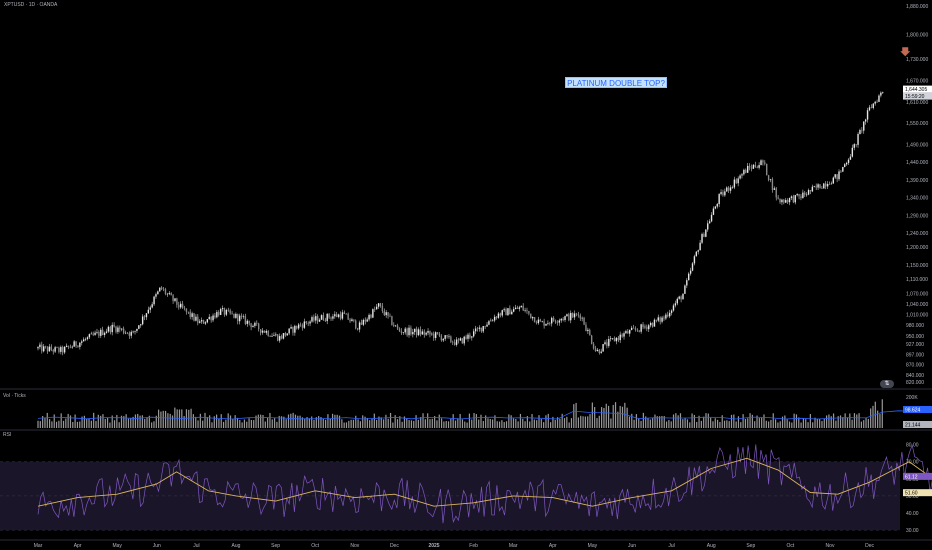 Image resolution: width=932 pixels, height=550 pixels. What do you see at coordinates (632, 546) in the screenshot?
I see `month-tick-label: Jun` at bounding box center [632, 546].